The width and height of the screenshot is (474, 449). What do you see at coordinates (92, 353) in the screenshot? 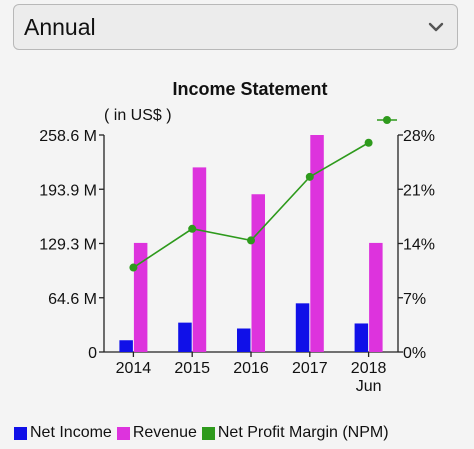
I see `left-tick-label: 0` at bounding box center [92, 353].